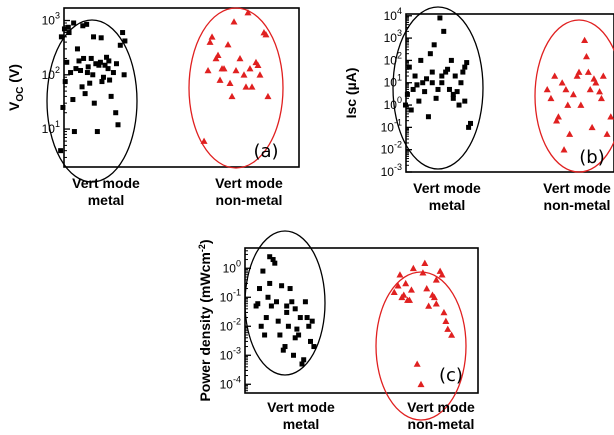  Describe the element at coordinates (393, 14) in the screenshot. I see `y-tick-label: 10⁴` at that location.